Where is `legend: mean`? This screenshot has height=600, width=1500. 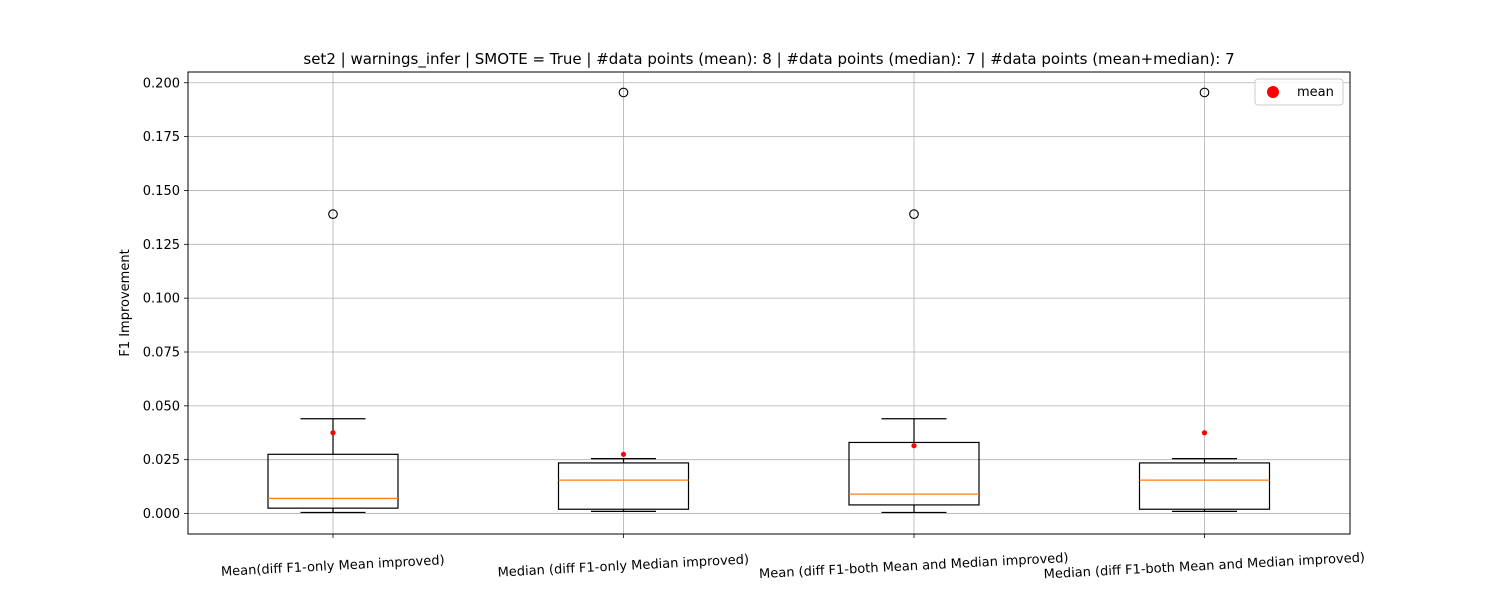 legend: mean is located at coordinates (1299, 92).